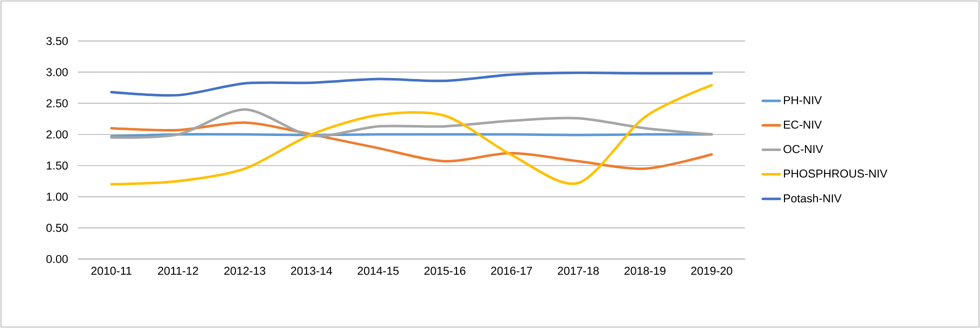 The image size is (980, 328). I want to click on legend-label: PH-NIV, so click(803, 100).